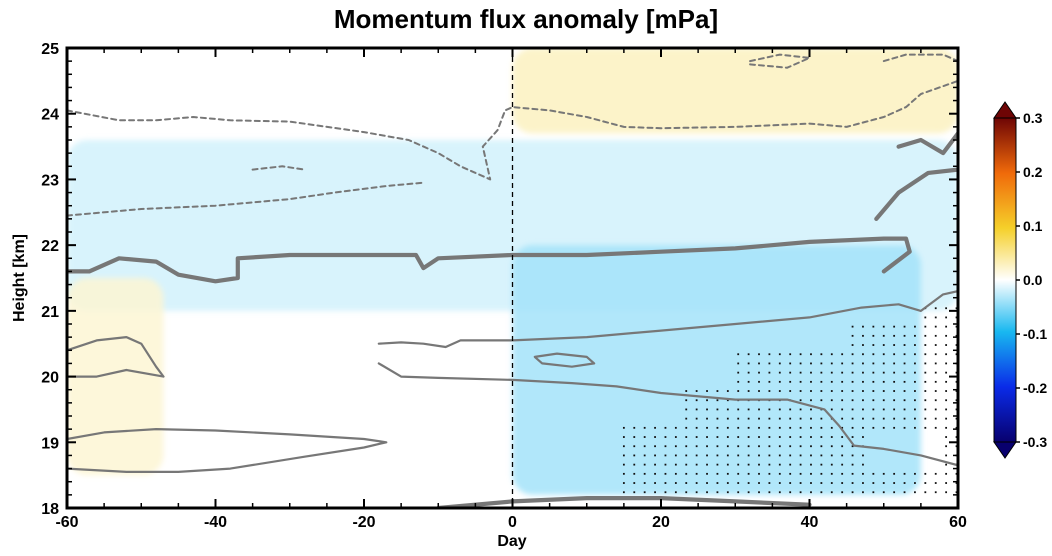 The height and width of the screenshot is (556, 1052). What do you see at coordinates (1033, 172) in the screenshot?
I see `colorbar-tick-label: 0.2` at bounding box center [1033, 172].